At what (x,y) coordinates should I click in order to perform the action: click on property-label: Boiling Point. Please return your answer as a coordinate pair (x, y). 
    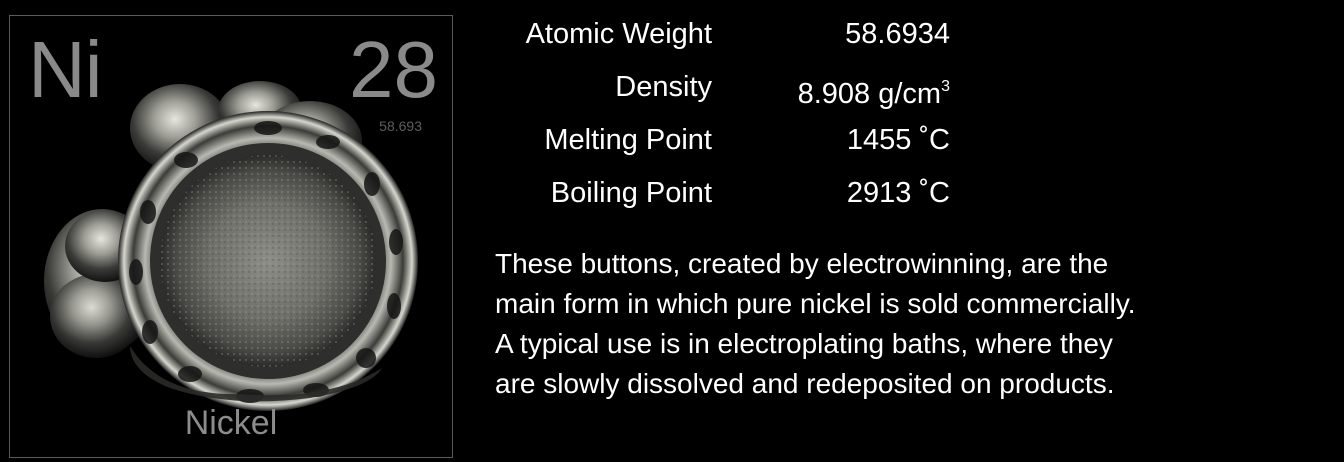
    Looking at the image, I should click on (631, 193).